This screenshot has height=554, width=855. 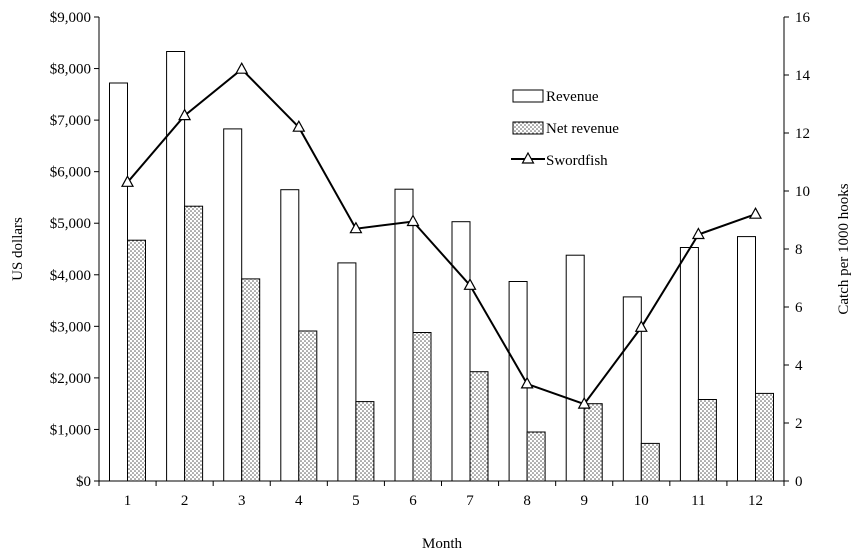 What do you see at coordinates (582, 129) in the screenshot?
I see `legend-label-net-revenue: Net revenue` at bounding box center [582, 129].